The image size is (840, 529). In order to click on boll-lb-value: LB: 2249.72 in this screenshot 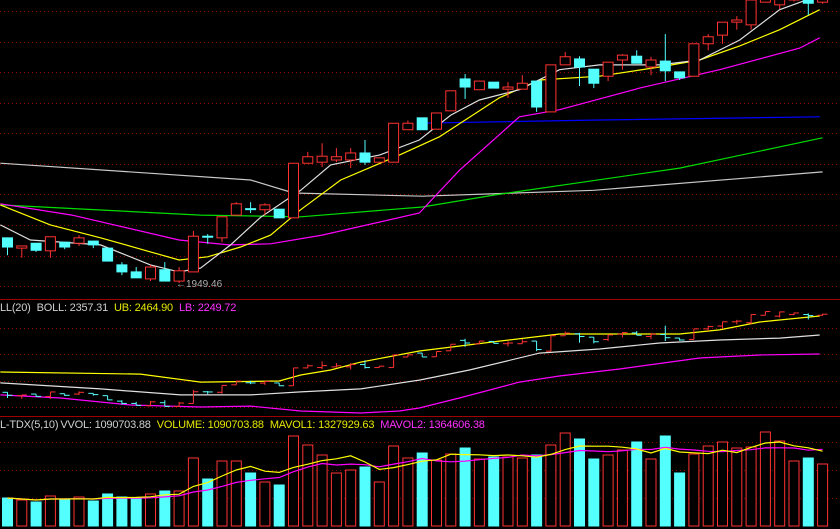, I will do `click(207, 308)`.